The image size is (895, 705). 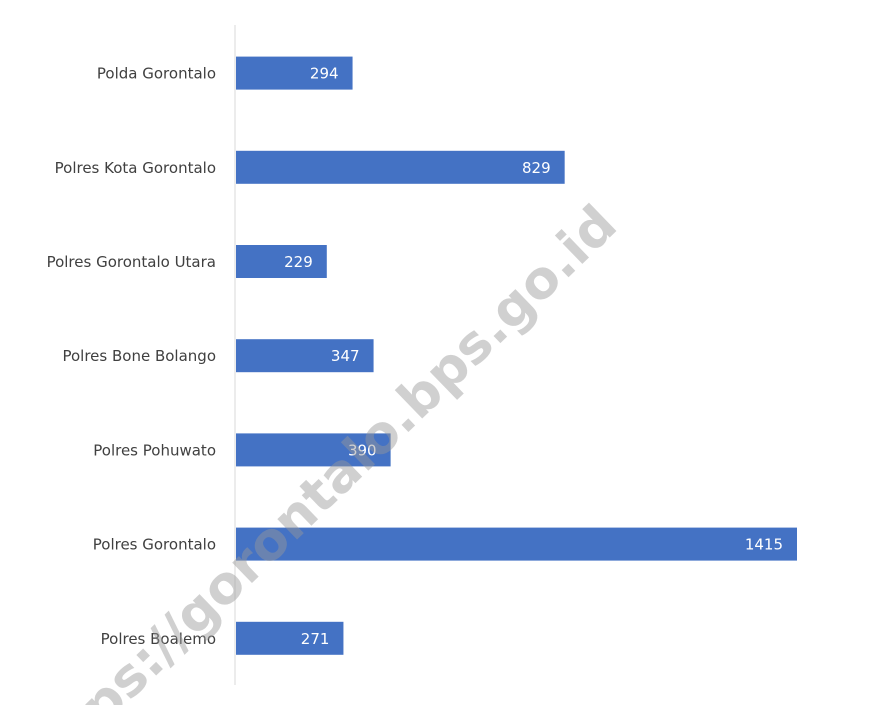 What do you see at coordinates (154, 450) in the screenshot?
I see `y-tick-label: Polres Pohuwato` at bounding box center [154, 450].